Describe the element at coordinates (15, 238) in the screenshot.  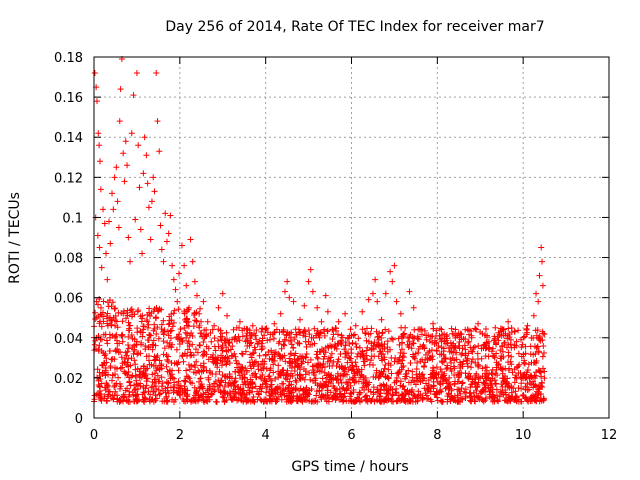
I see `y-axis-label: ROTI / TECUs` at that location.